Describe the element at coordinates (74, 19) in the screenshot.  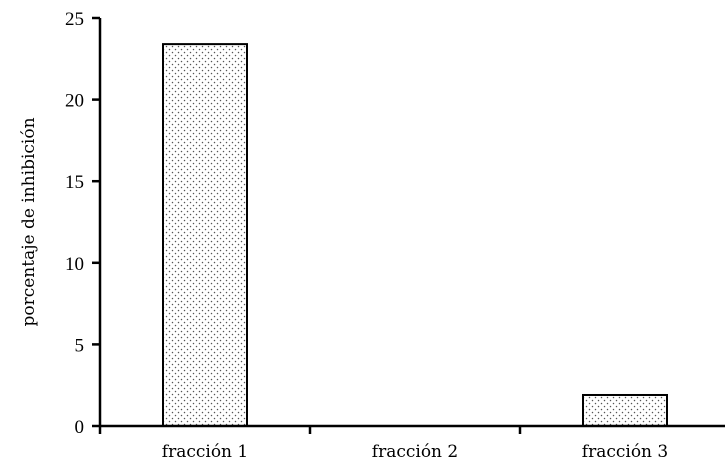
I see `y-tick-label: 25` at that location.